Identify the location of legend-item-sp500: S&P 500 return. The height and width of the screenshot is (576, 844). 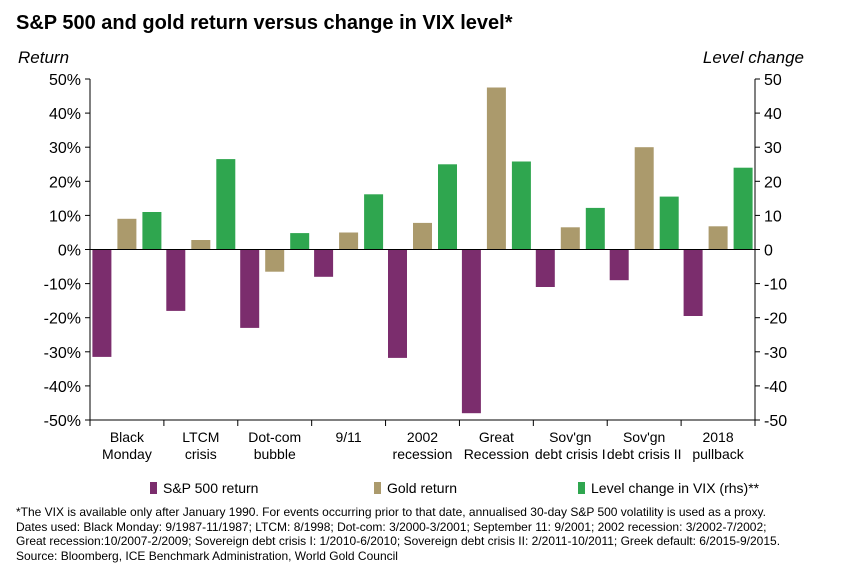
(204, 488).